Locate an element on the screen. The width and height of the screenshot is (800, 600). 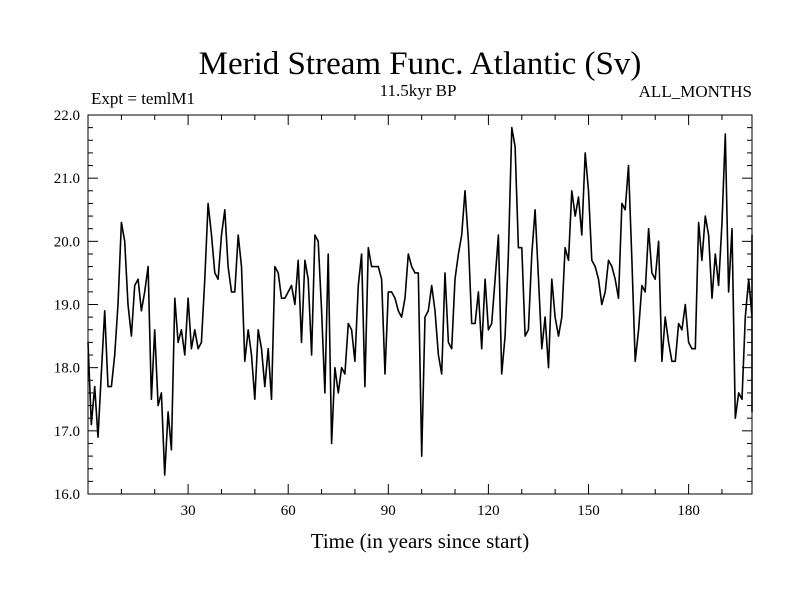
chart-title: Merid Stream Func. Atlantic (Sv) is located at coordinates (420, 64).